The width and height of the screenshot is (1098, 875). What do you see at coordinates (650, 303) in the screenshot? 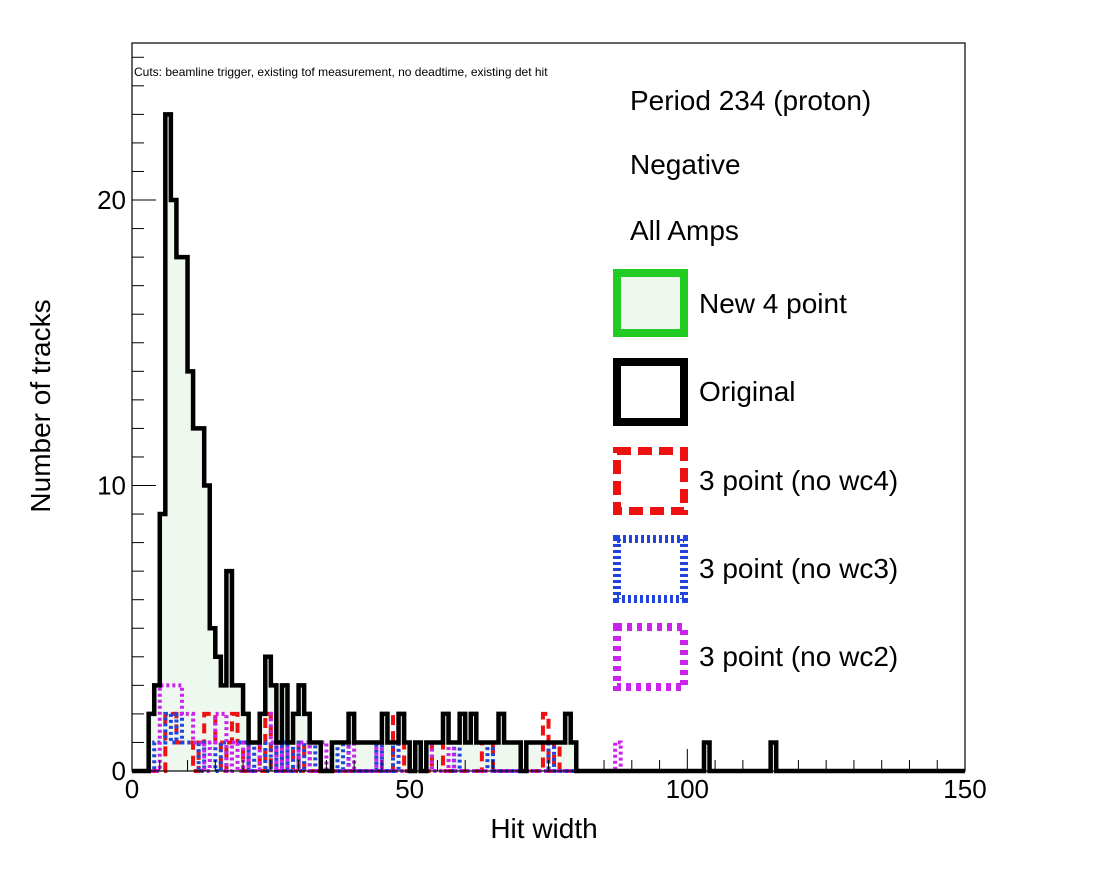
I see `legend-swatch-new-4-point` at bounding box center [650, 303].